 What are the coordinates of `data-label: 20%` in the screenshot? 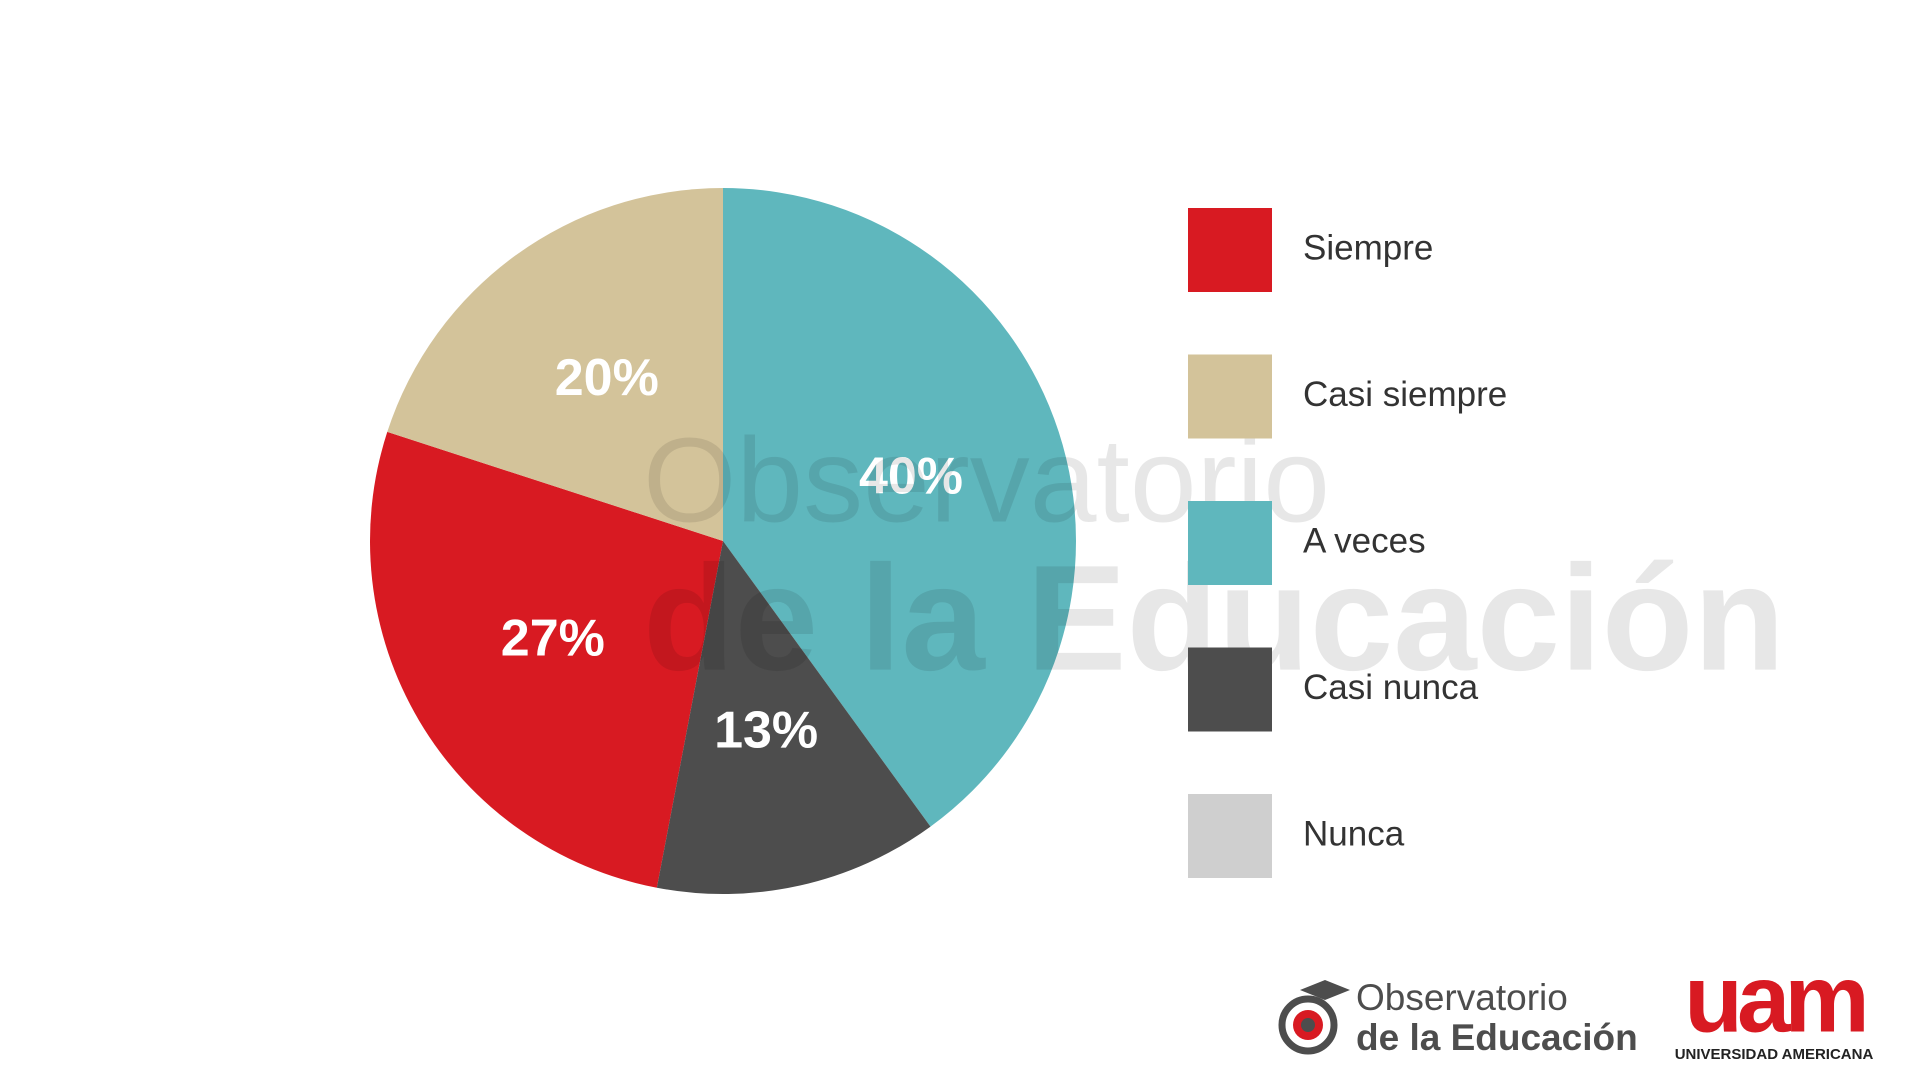 It's located at (607, 378).